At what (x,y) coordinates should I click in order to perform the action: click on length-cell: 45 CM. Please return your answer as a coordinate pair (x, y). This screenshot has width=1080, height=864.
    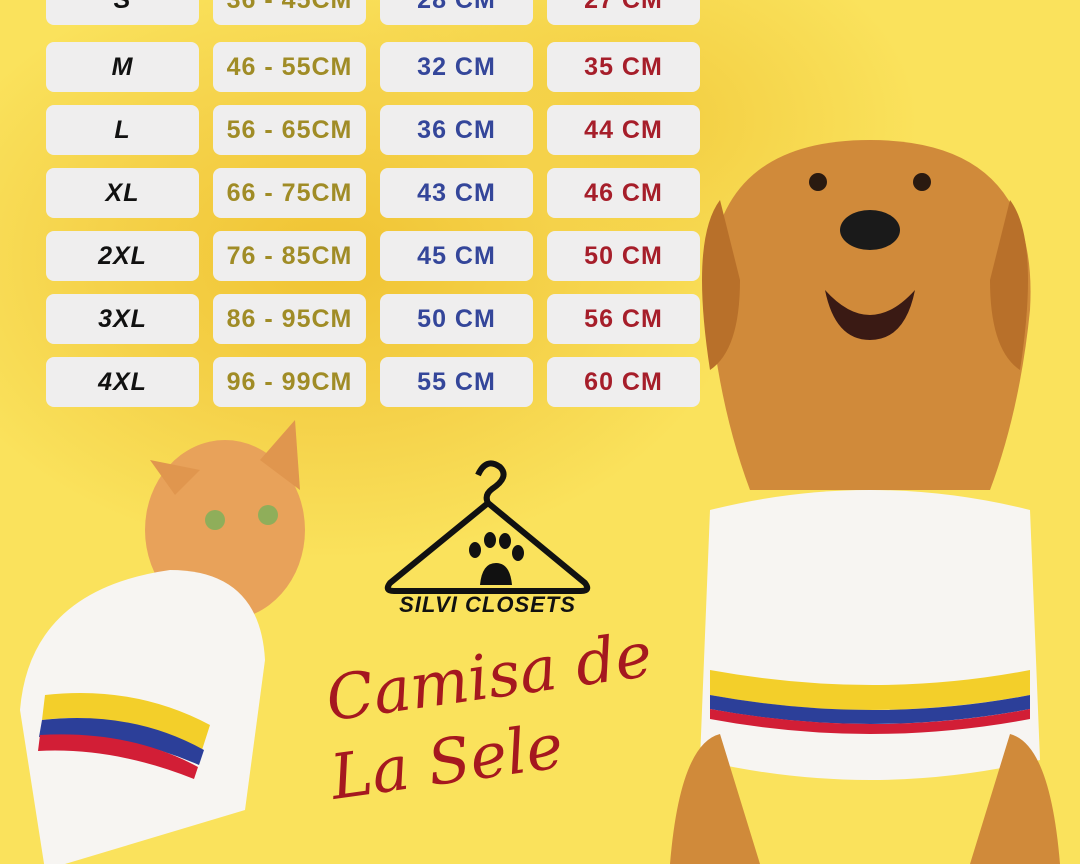
    Looking at the image, I should click on (456, 256).